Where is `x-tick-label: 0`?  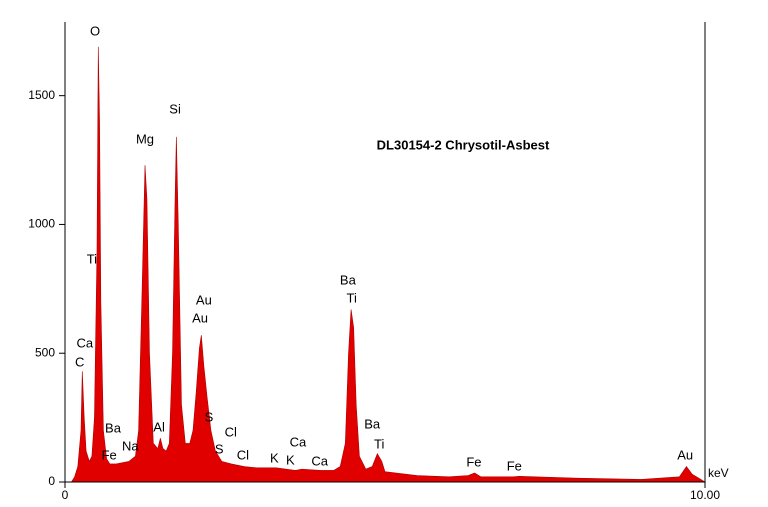
x-tick-label: 0 is located at coordinates (65, 495).